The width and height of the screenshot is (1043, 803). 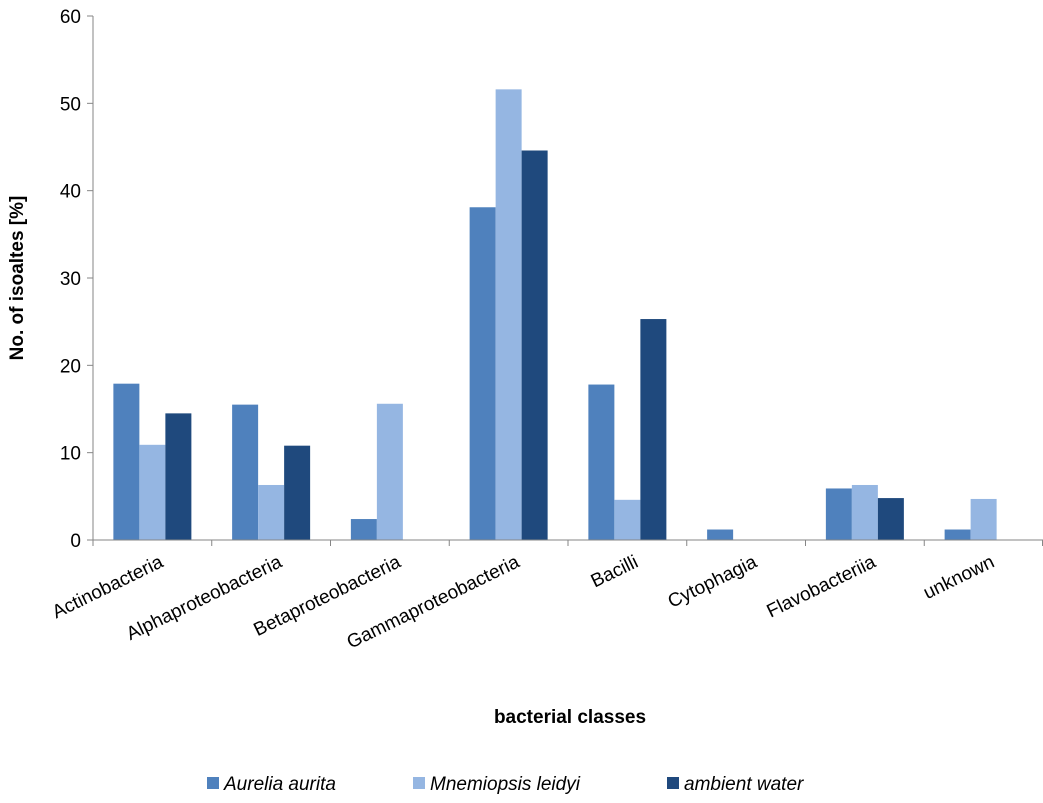 What do you see at coordinates (70, 454) in the screenshot?
I see `y-tick-label: 10` at bounding box center [70, 454].